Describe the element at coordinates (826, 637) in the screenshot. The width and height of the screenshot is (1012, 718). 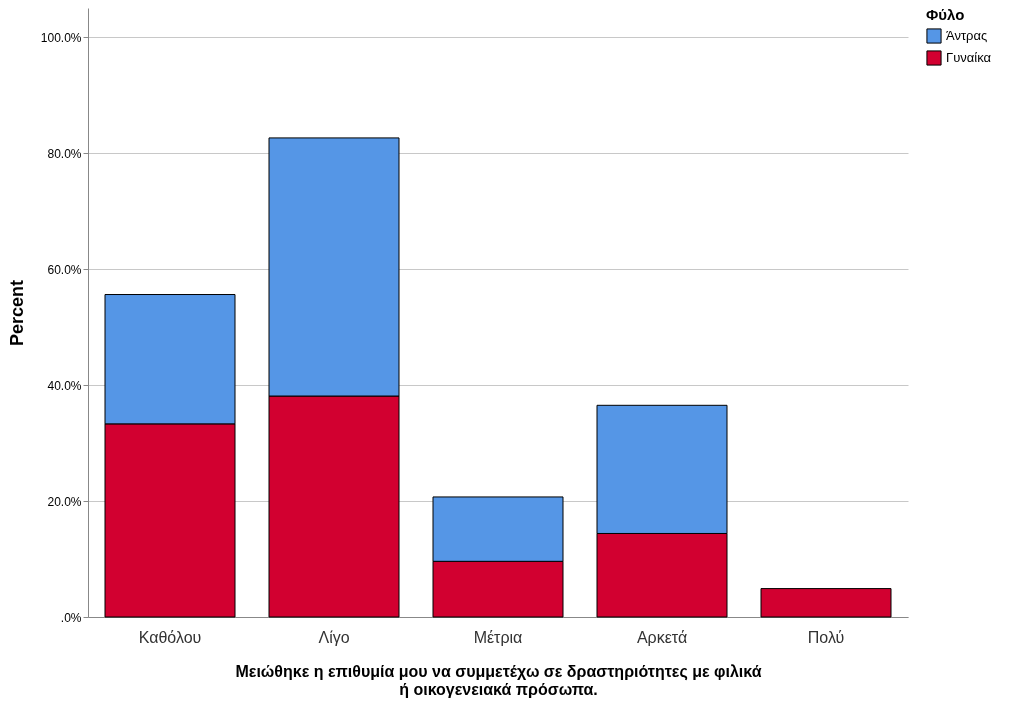
I see `x-tick-label: Πολύ` at that location.